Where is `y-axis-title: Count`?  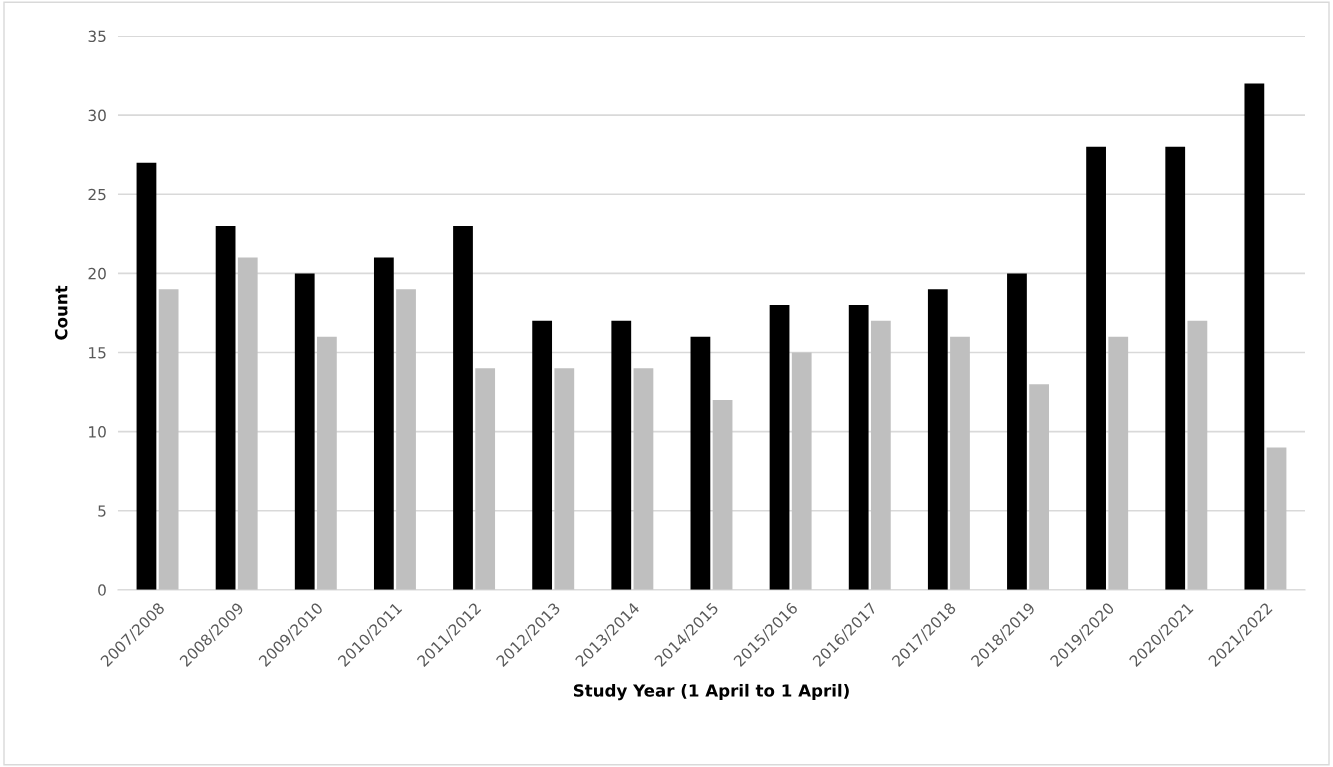 y-axis-title: Count is located at coordinates (61, 312).